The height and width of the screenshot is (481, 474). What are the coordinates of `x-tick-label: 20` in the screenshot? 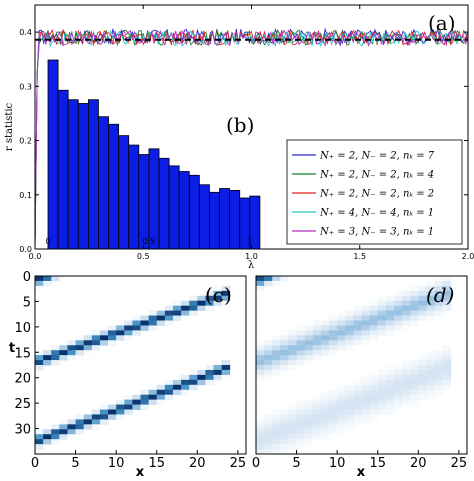 It's located at (197, 463).